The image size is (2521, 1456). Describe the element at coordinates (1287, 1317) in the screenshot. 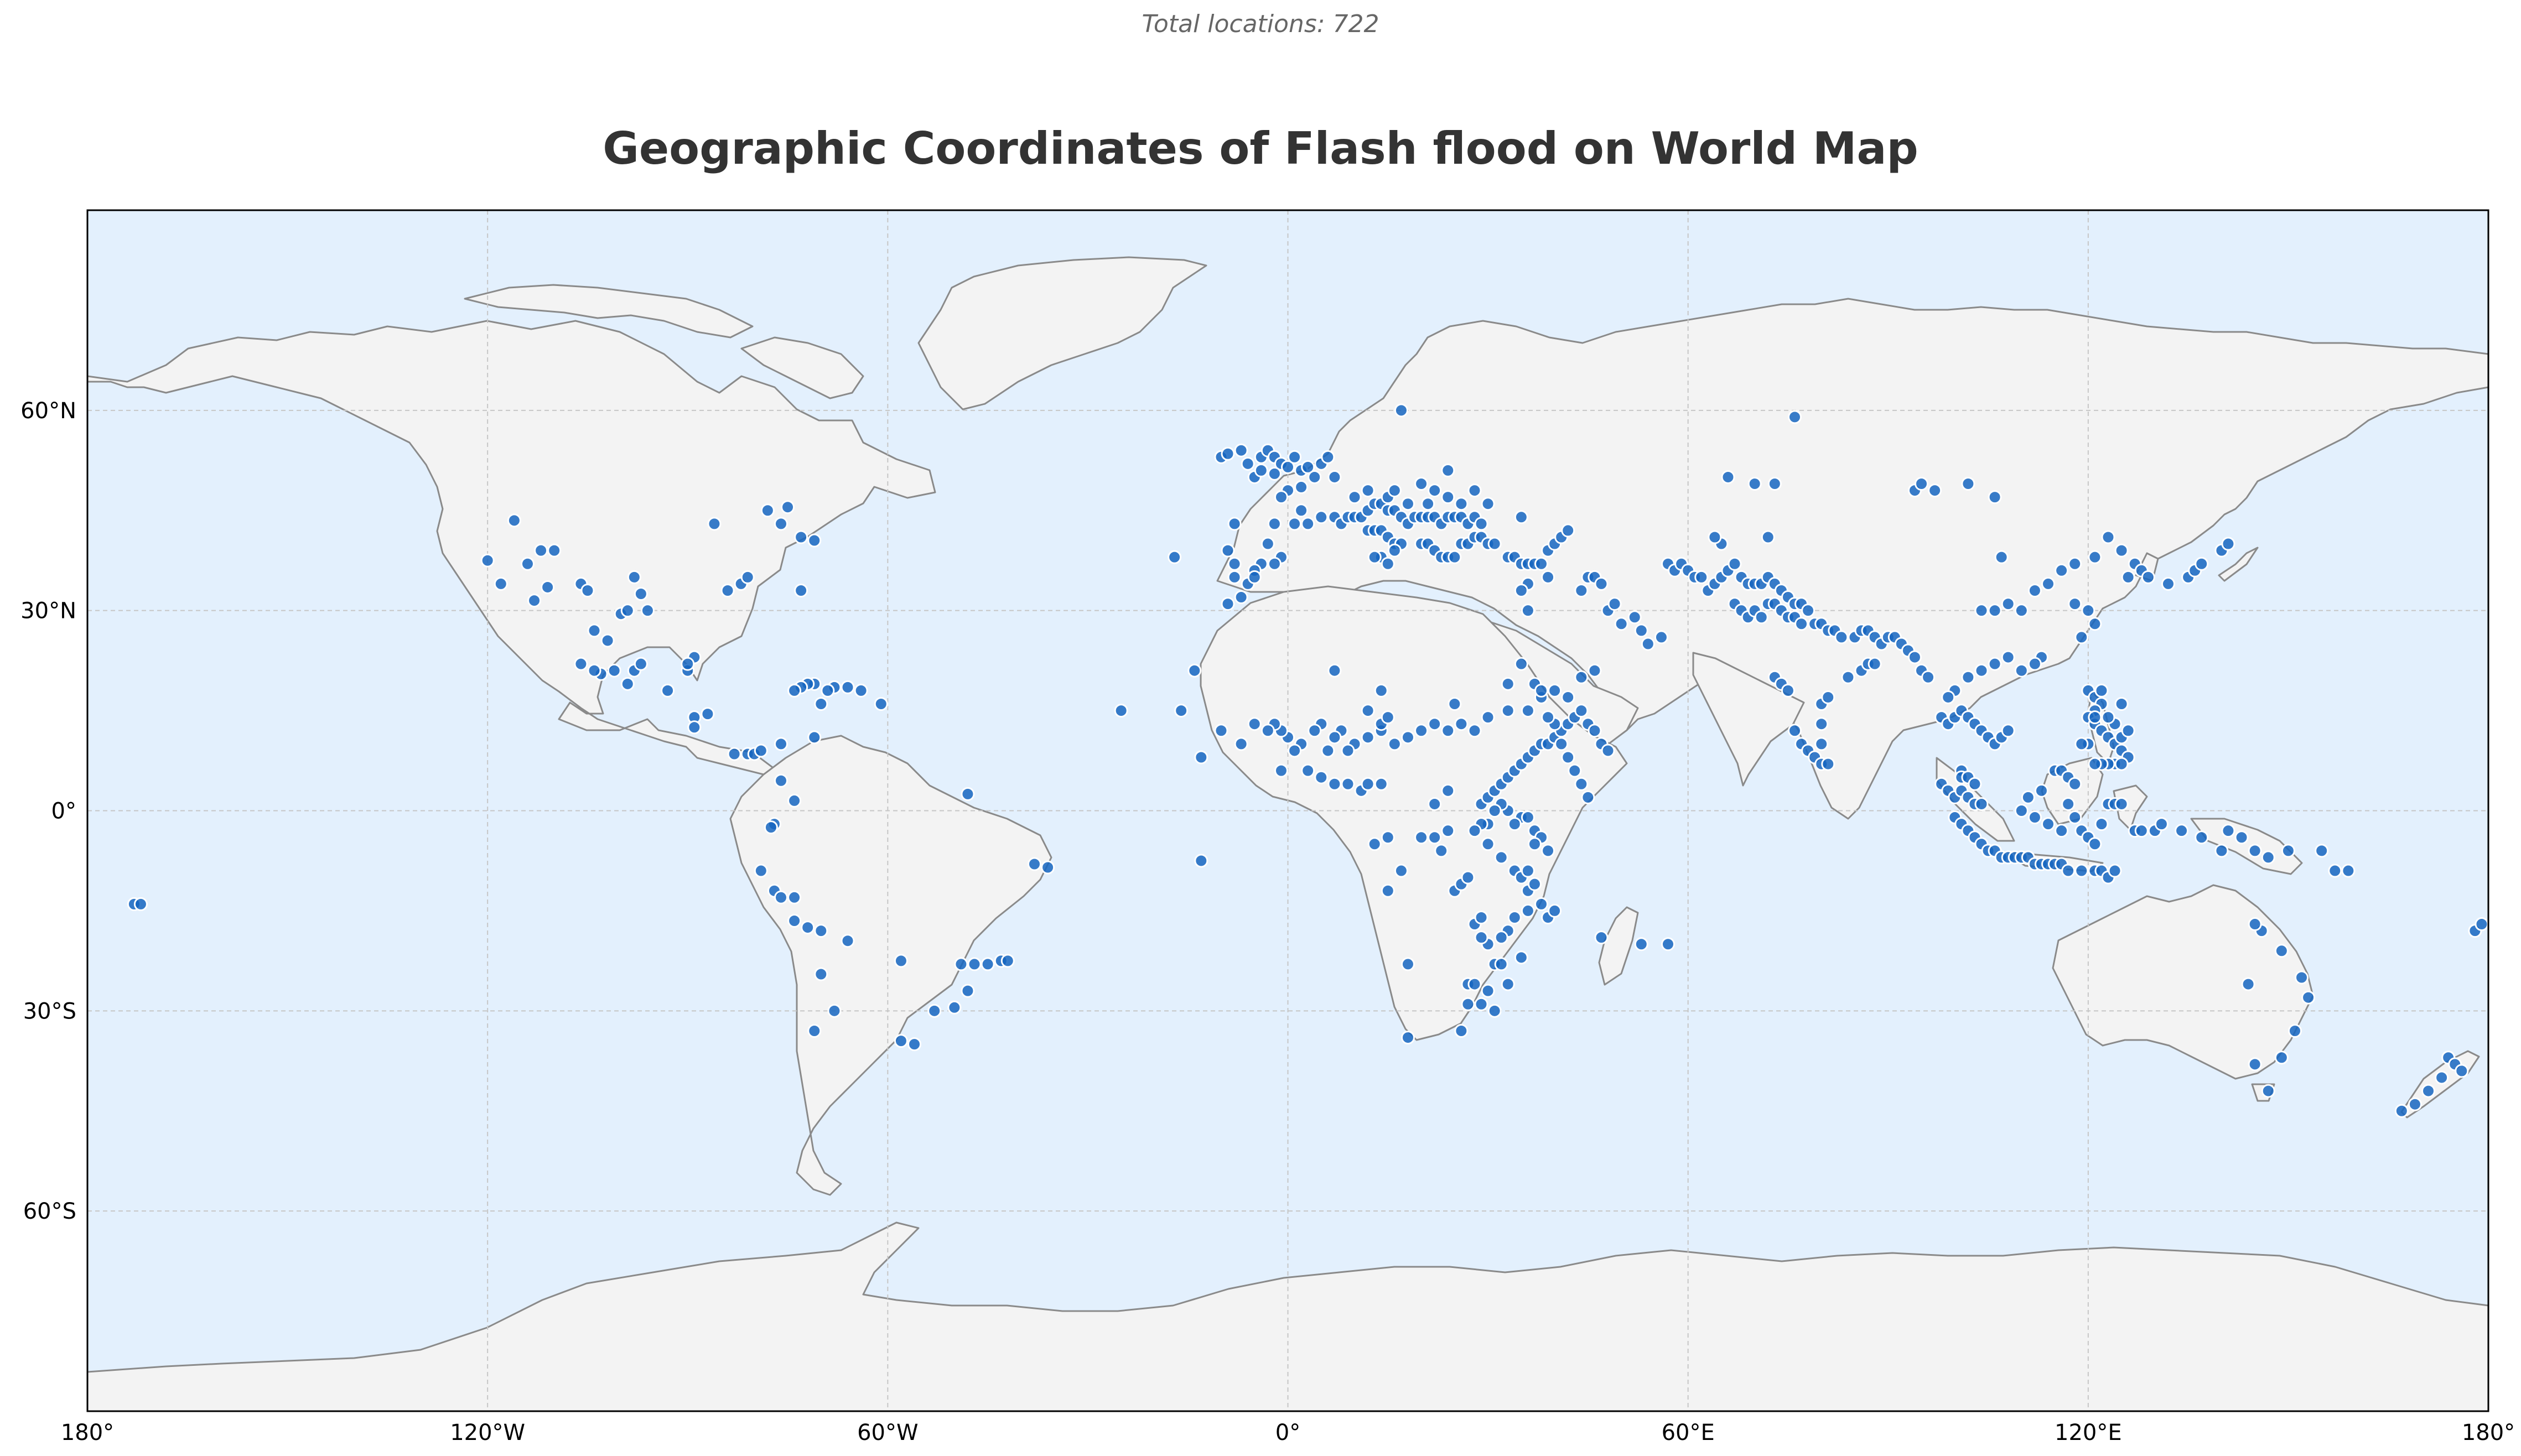

I see `landmass-antarctica` at that location.